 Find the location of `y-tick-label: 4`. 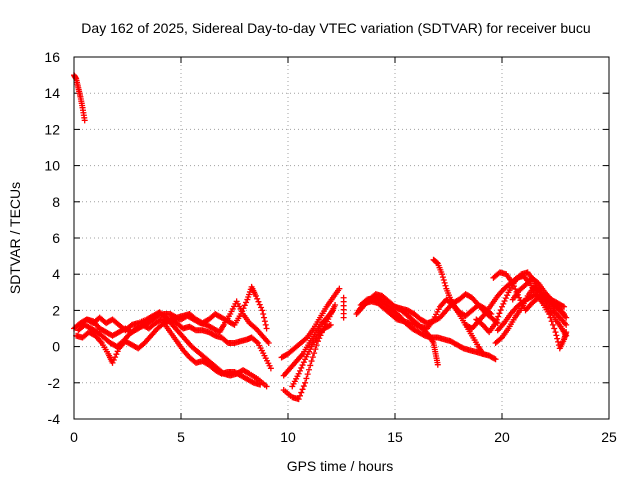

y-tick-label: 4 is located at coordinates (56, 274).